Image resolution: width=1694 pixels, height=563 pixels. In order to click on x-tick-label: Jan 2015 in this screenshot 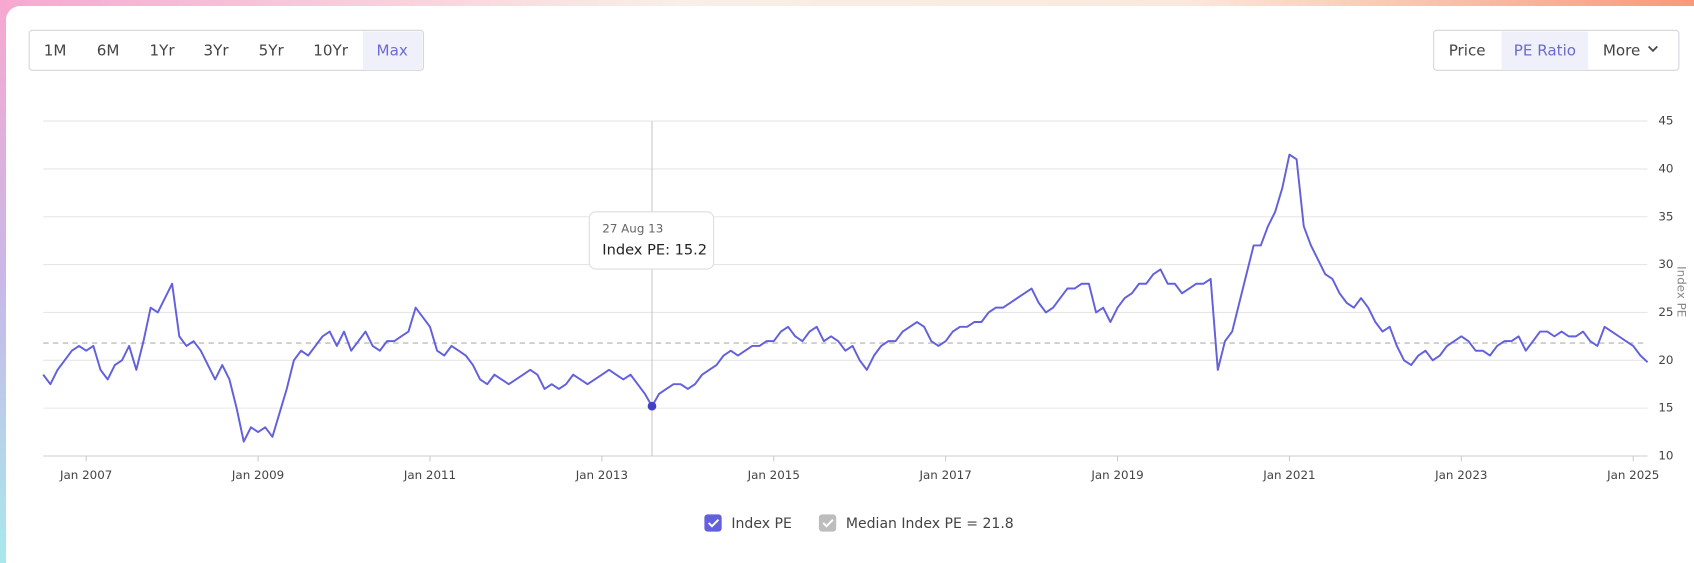, I will do `click(773, 475)`.